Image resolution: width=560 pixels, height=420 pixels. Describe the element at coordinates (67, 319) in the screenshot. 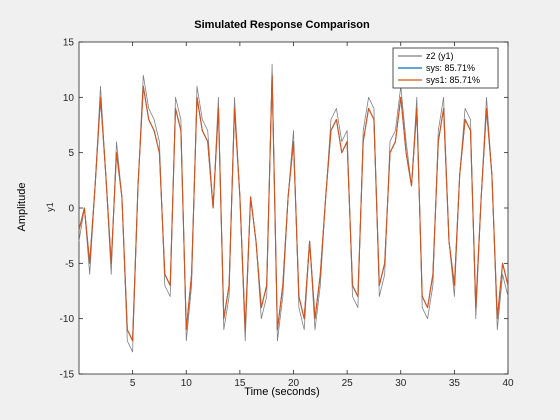

I see `y-tick-label: -10` at that location.